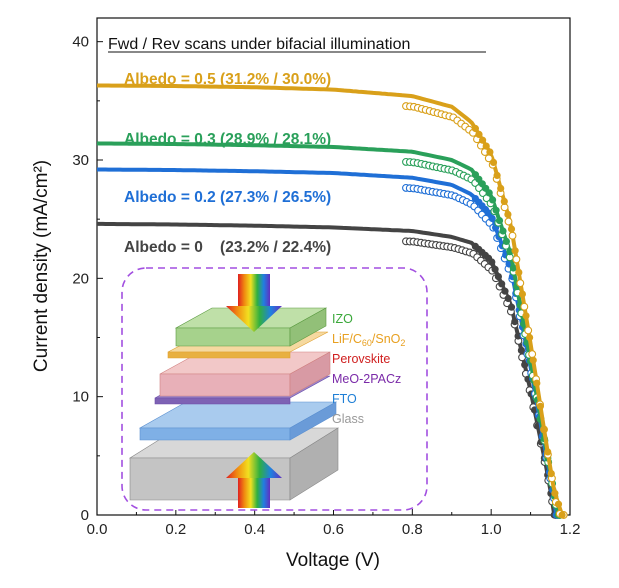 The width and height of the screenshot is (619, 588). I want to click on series-label-albedo-02: Albedo = 0.2 (27.3% / 26.5%), so click(227, 197).